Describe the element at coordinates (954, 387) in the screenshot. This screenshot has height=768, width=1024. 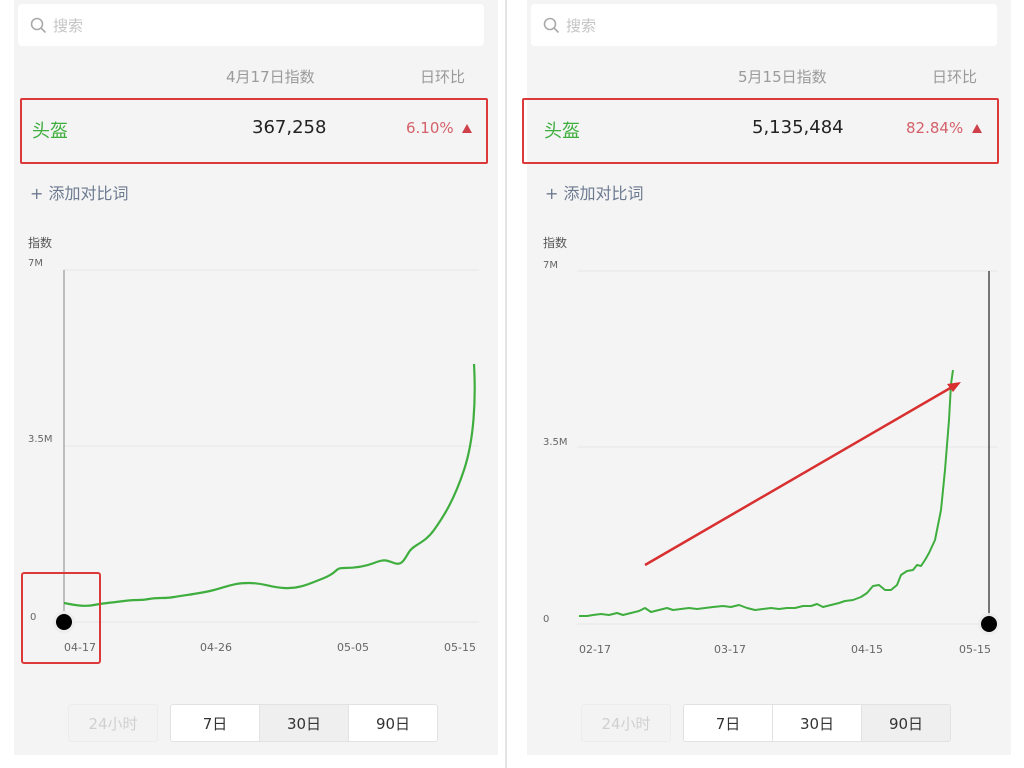
I see `arrow-head-icon` at that location.